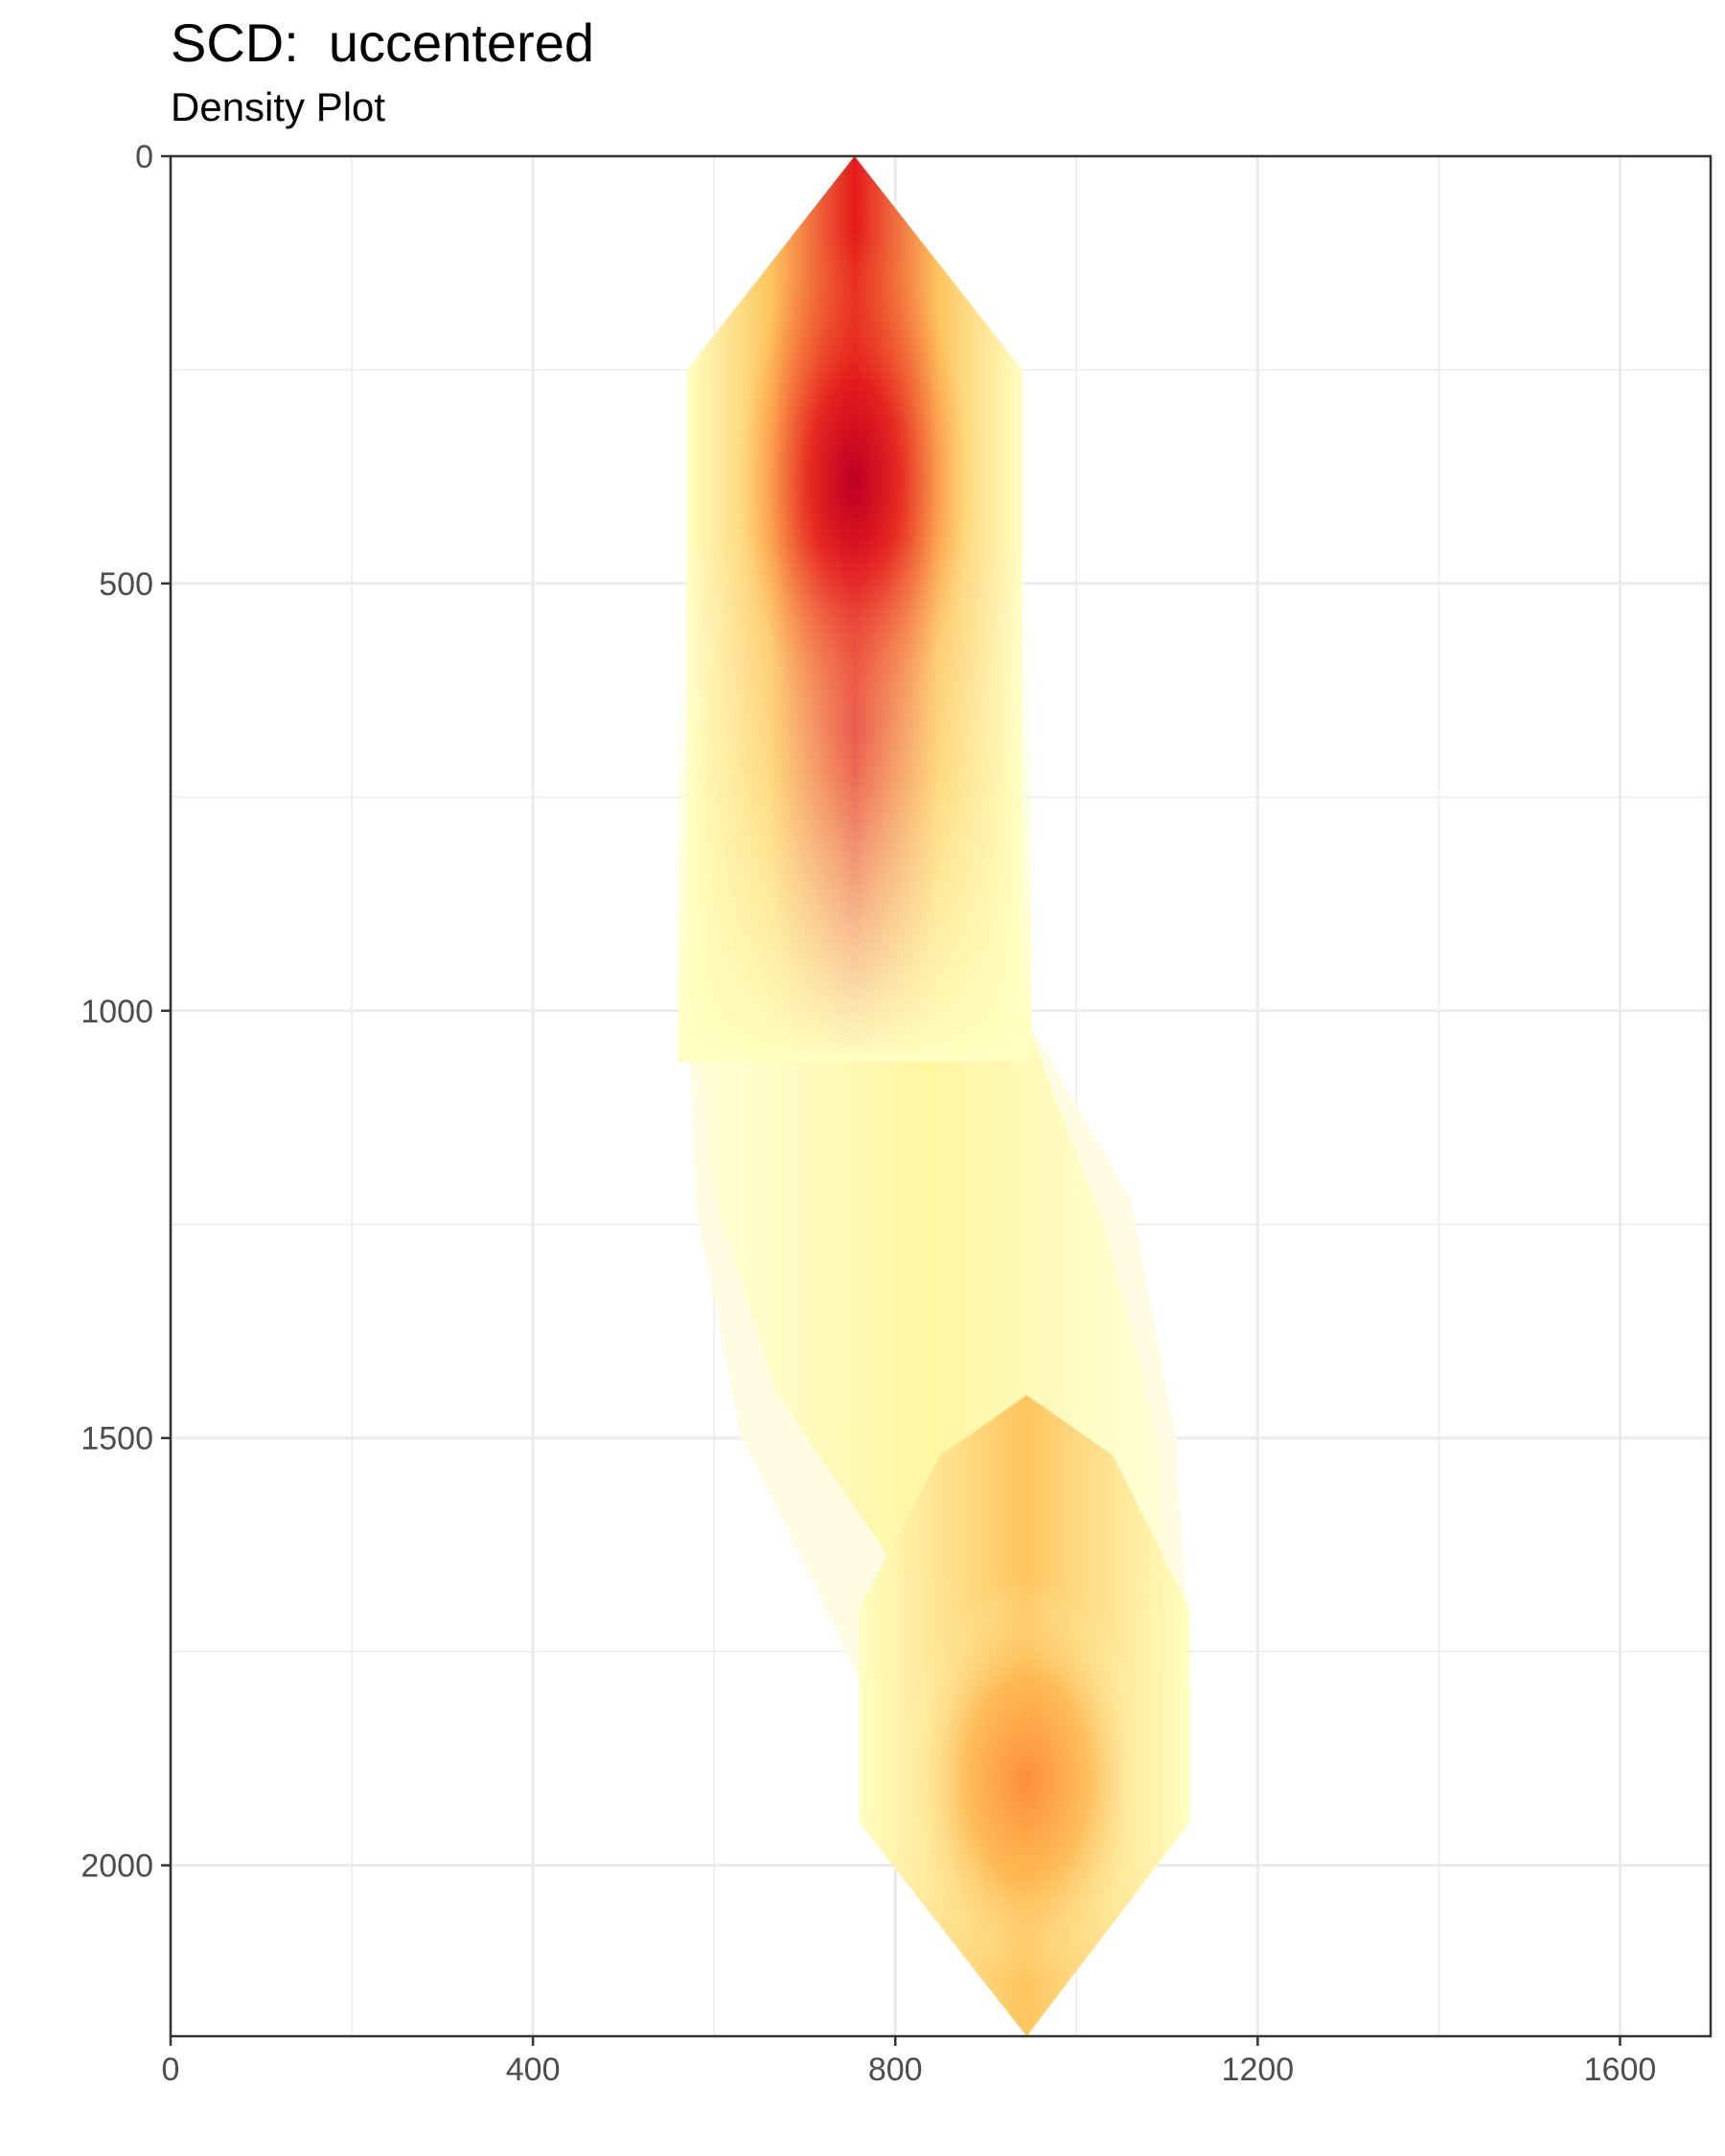 This screenshot has width=1725, height=2156. I want to click on y-tick-label: 1000, so click(116, 1012).